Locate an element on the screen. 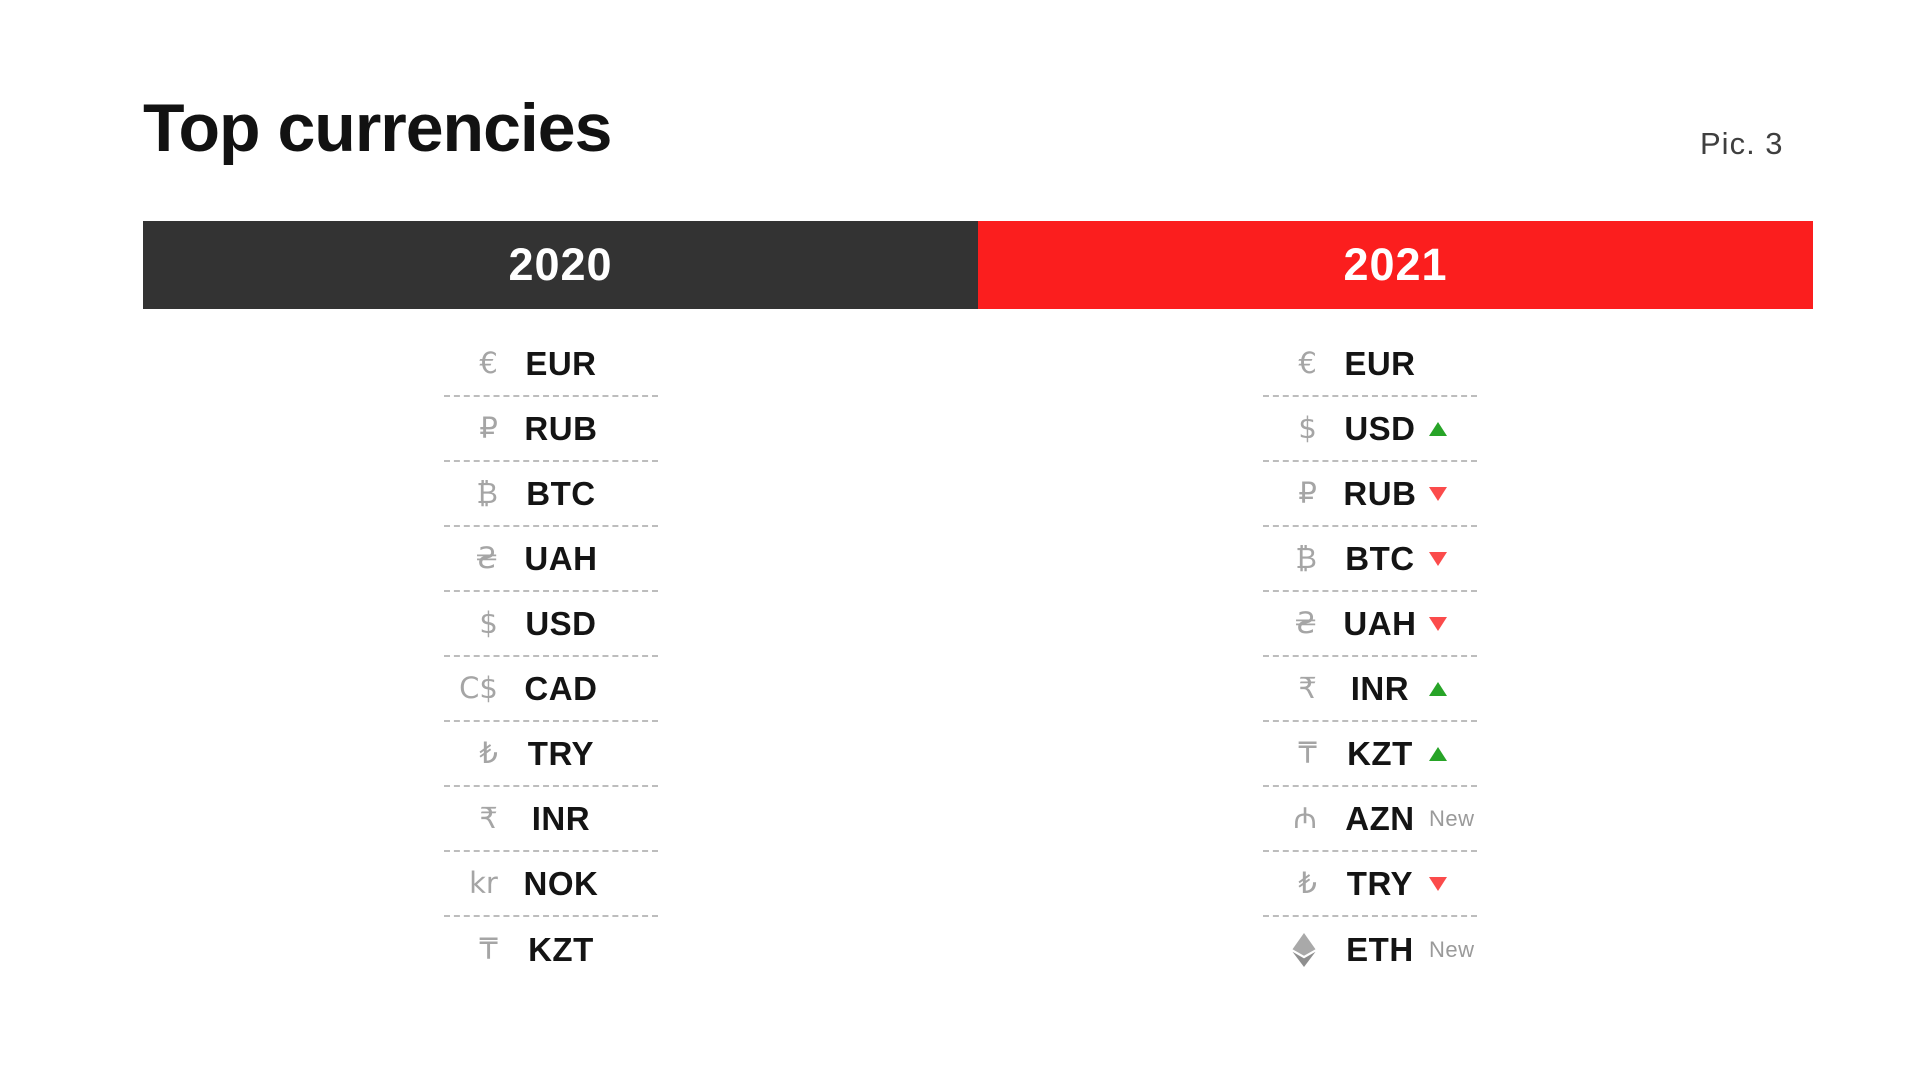 Image resolution: width=1920 pixels, height=1080 pixels. currency-symbol: kr is located at coordinates (483, 883).